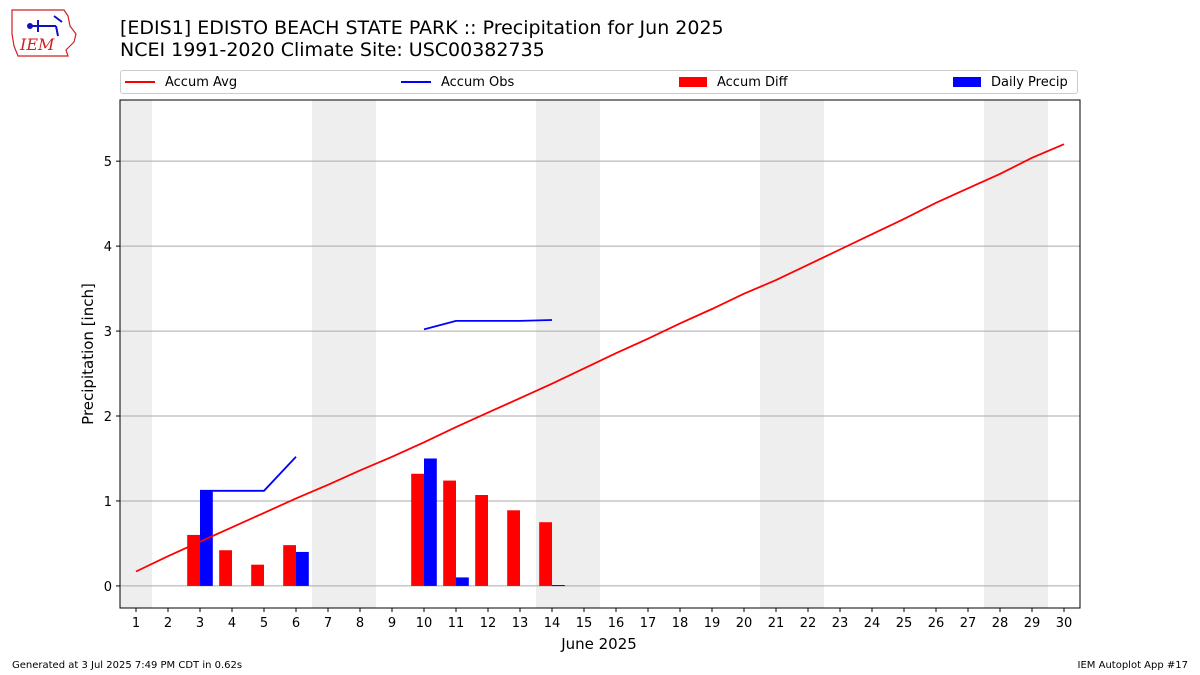 This screenshot has width=1200, height=675. What do you see at coordinates (616, 623) in the screenshot?
I see `x-tick-label: 16` at bounding box center [616, 623].